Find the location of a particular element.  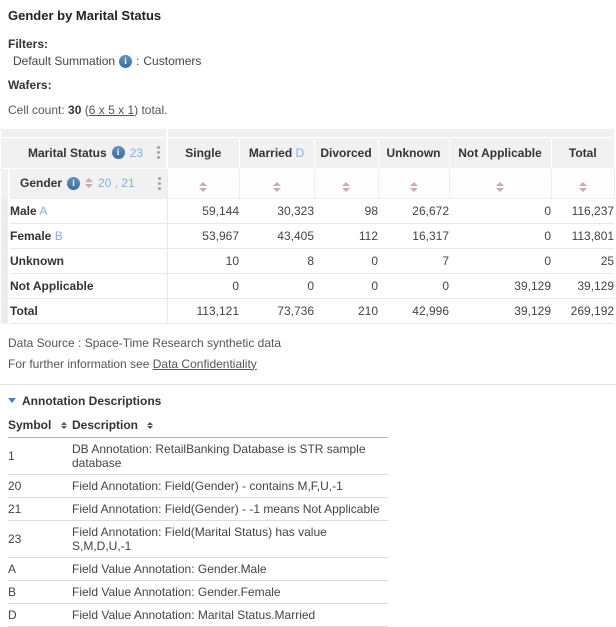

column-label: Unknown is located at coordinates (413, 152).